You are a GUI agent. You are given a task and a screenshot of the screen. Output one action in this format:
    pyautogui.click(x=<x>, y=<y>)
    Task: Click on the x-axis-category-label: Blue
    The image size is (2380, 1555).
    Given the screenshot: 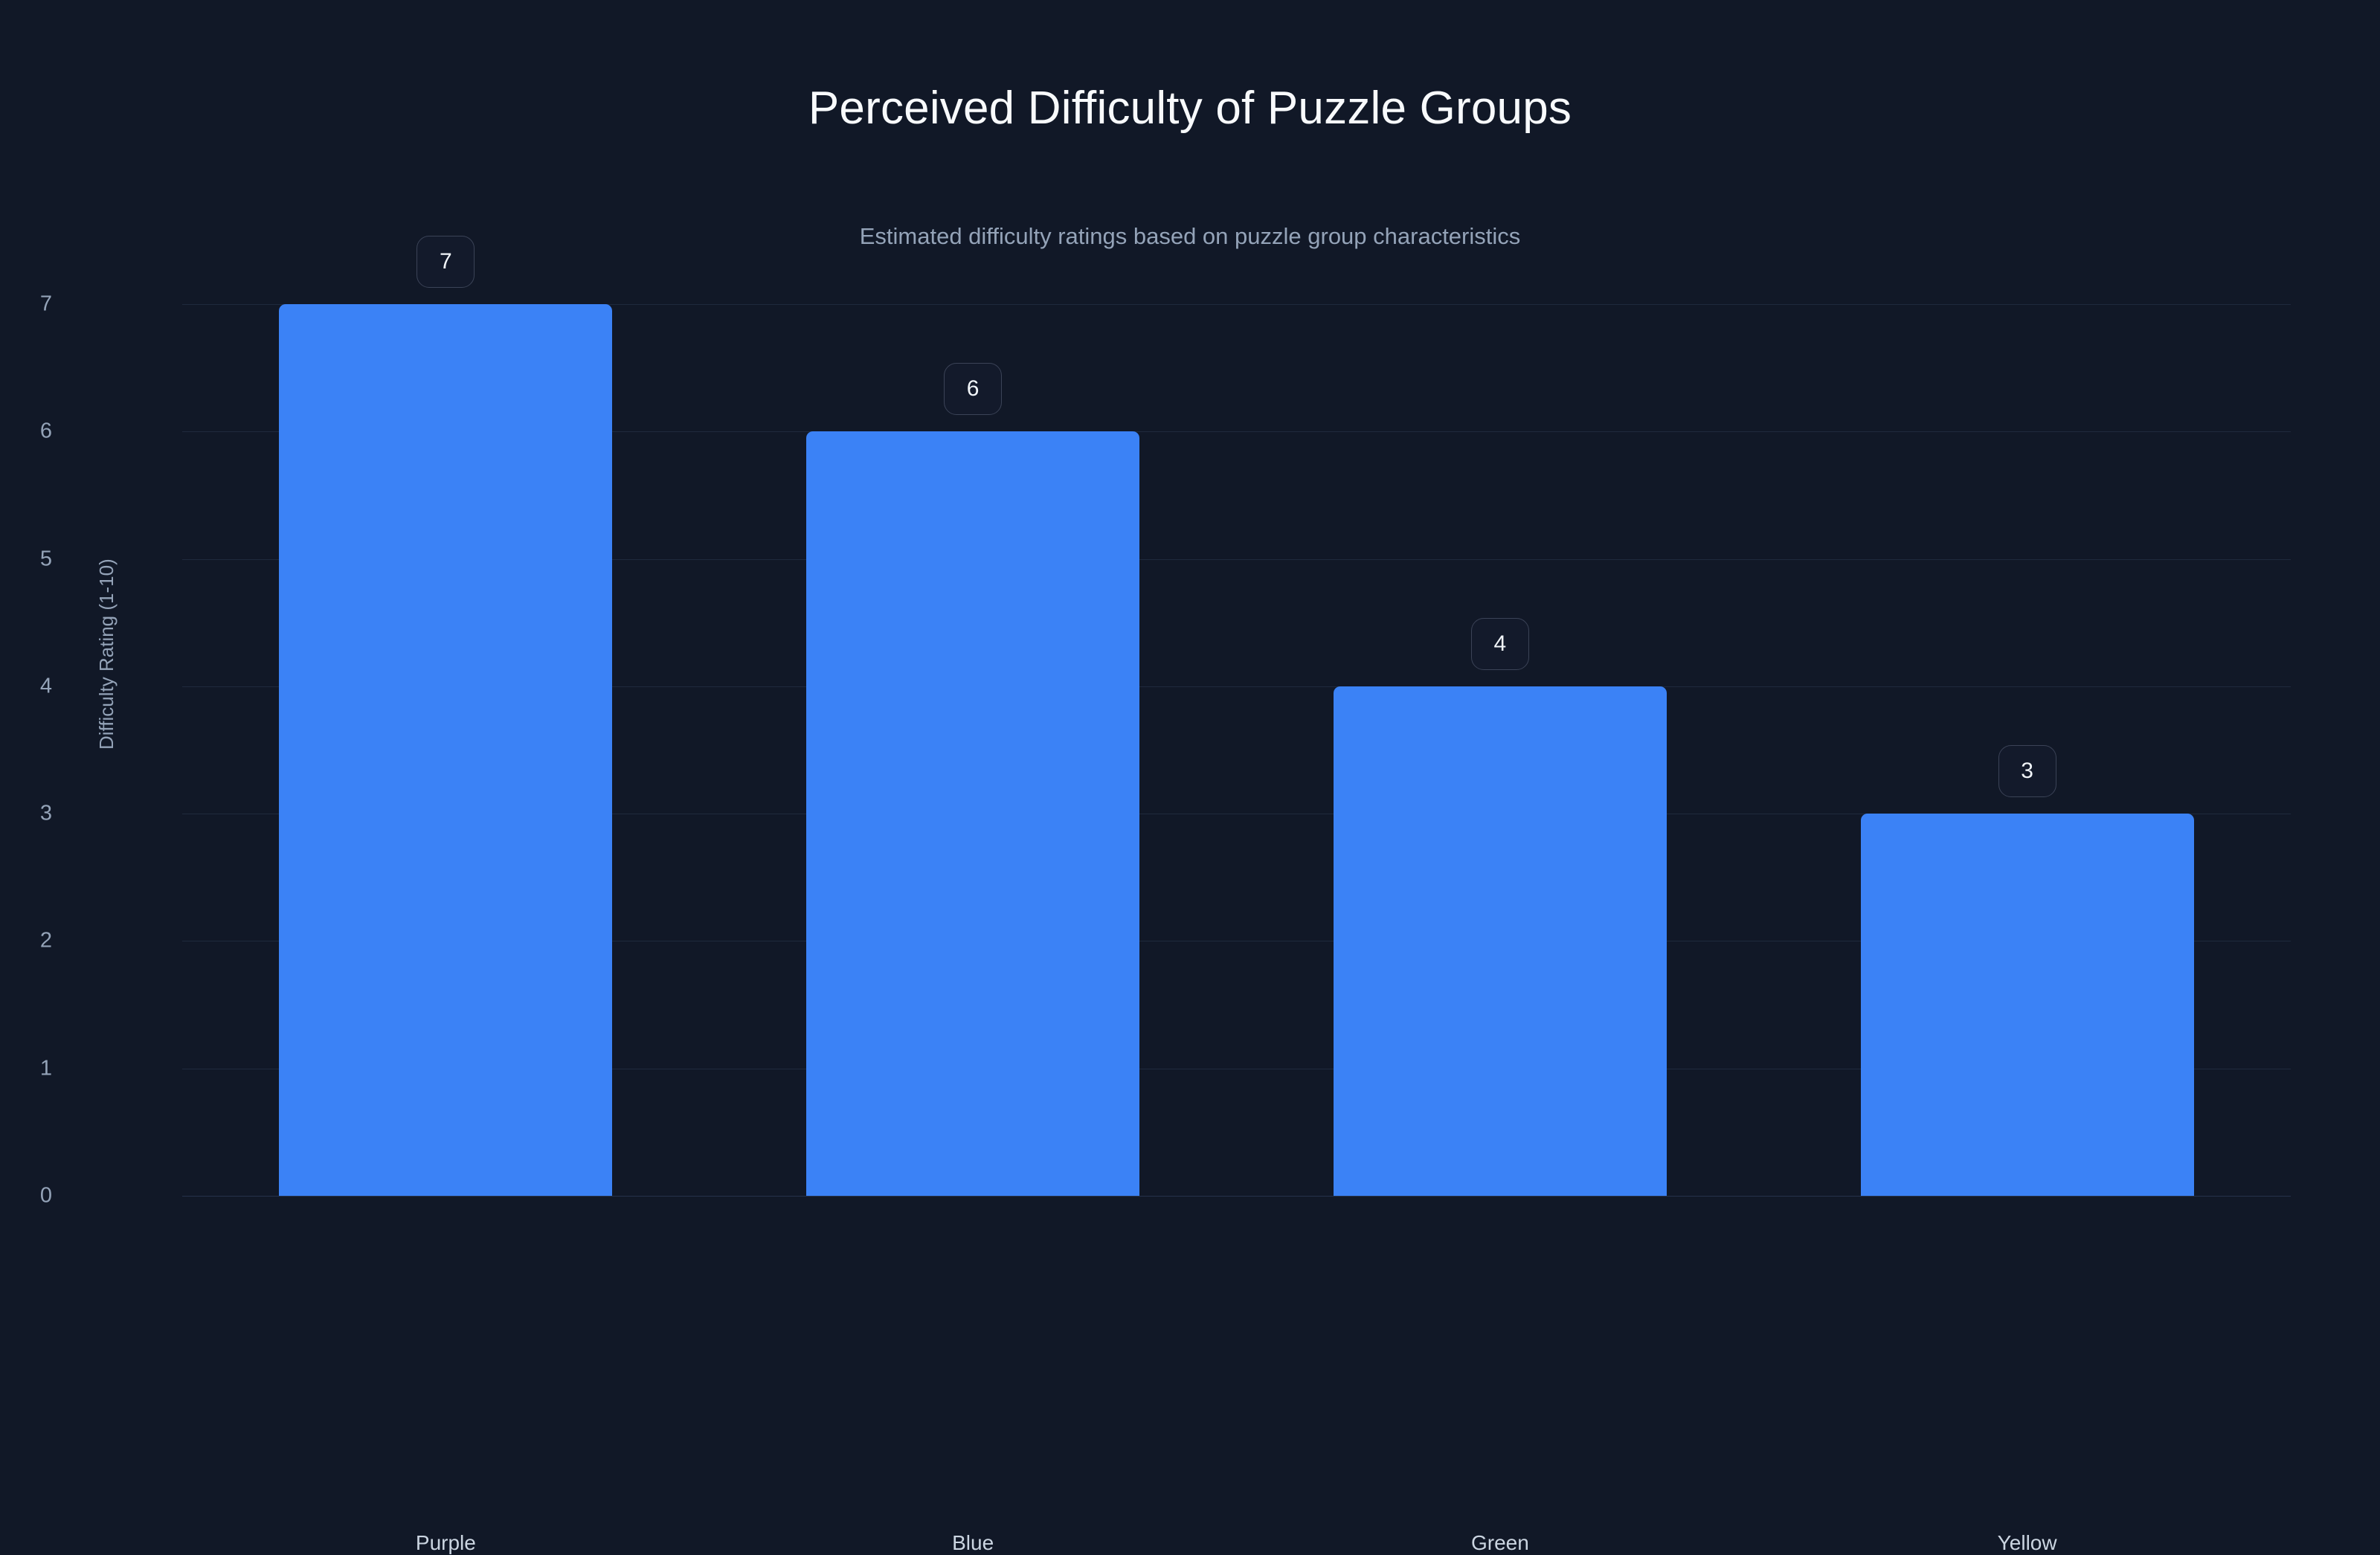 What is the action you would take?
    pyautogui.click(x=973, y=1542)
    